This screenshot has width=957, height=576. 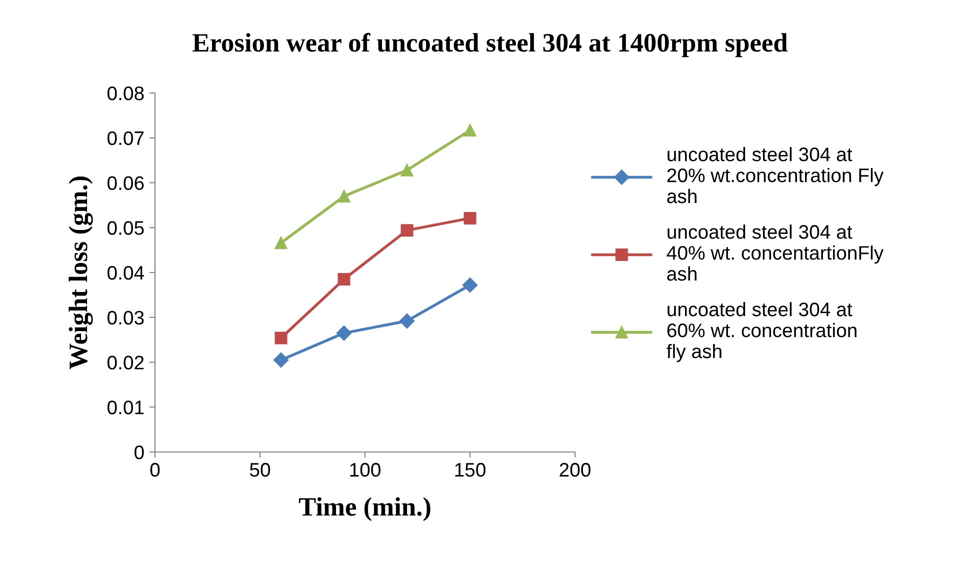 What do you see at coordinates (490, 45) in the screenshot?
I see `chart-title: Erosion wear of uncoated steel 304 at 1400rpm speed` at bounding box center [490, 45].